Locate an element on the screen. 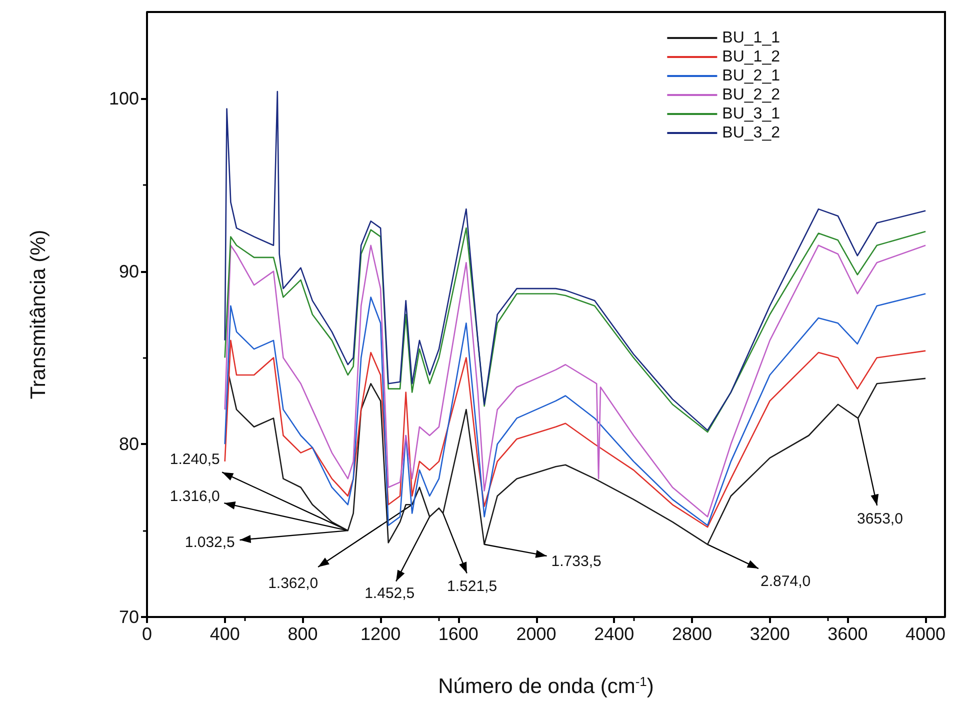  legend-label: BU_1_1 is located at coordinates (751, 38).